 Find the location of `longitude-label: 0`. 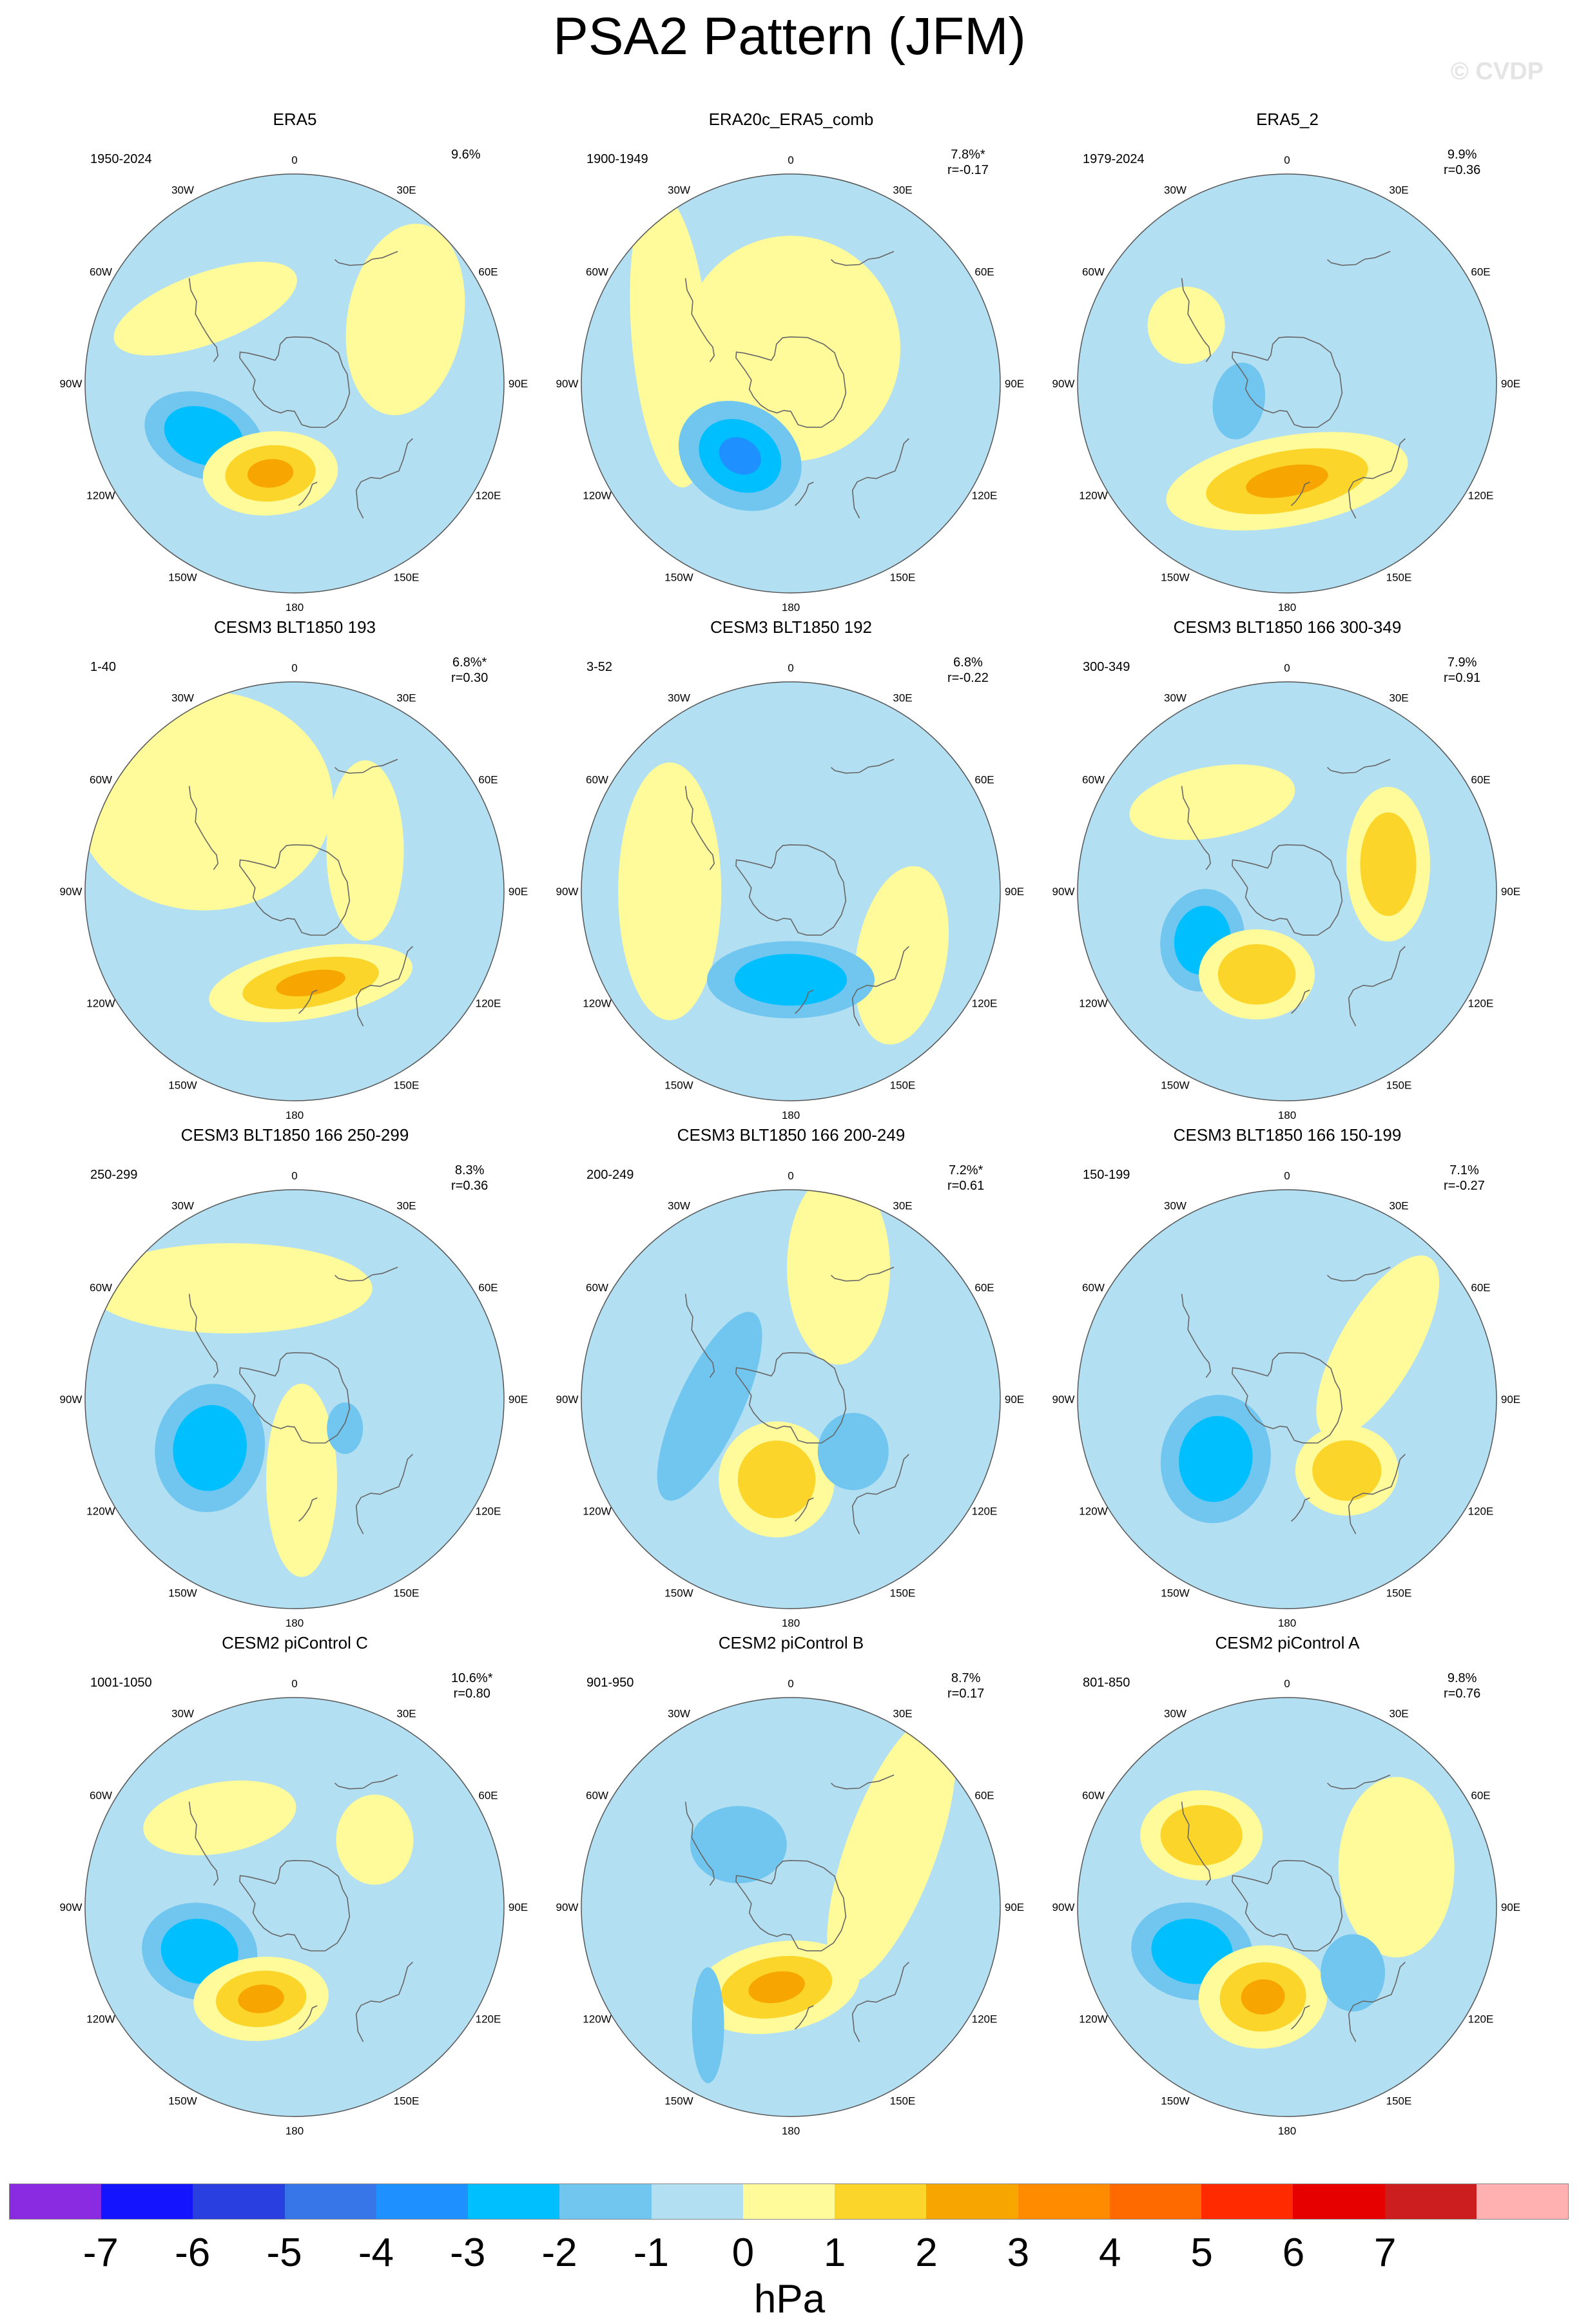

longitude-label: 0 is located at coordinates (790, 1176).